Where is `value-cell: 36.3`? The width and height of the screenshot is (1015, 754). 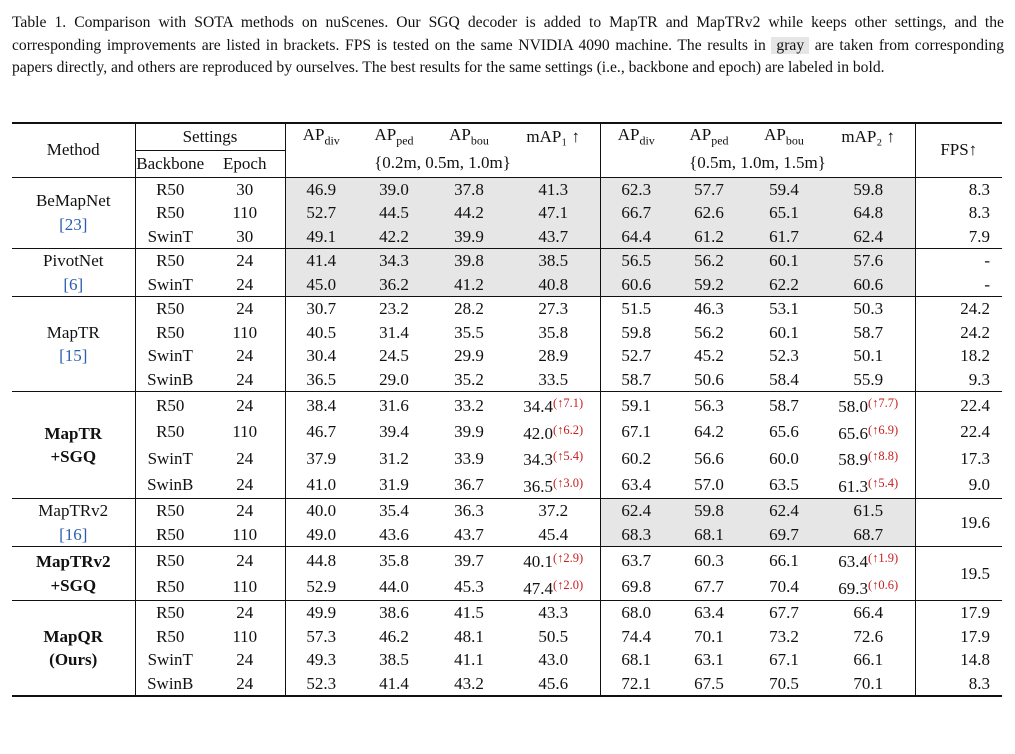 value-cell: 36.3 is located at coordinates (469, 510).